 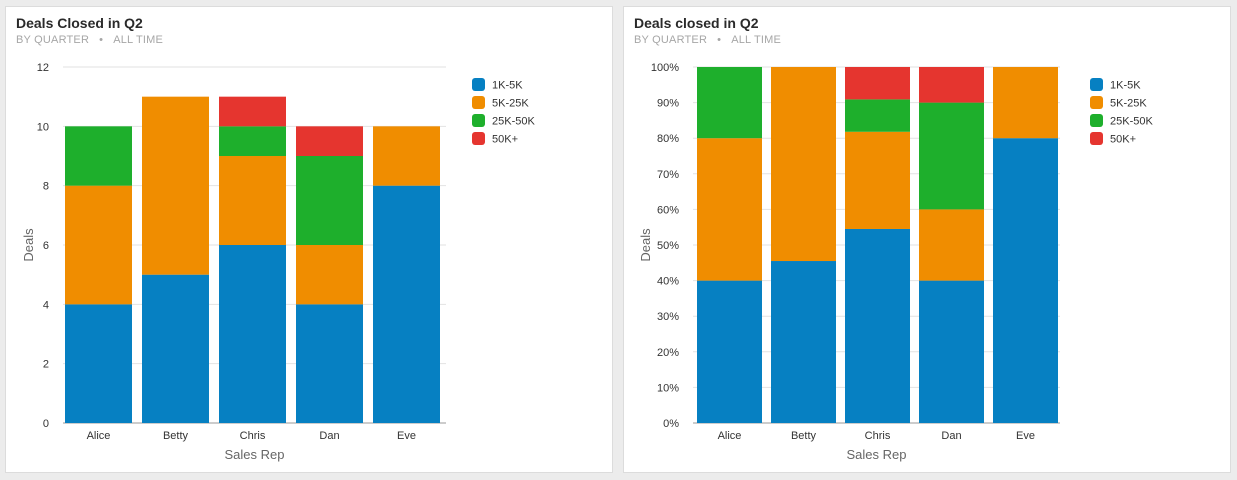 What do you see at coordinates (43, 127) in the screenshot?
I see `y-tick-label: 10` at bounding box center [43, 127].